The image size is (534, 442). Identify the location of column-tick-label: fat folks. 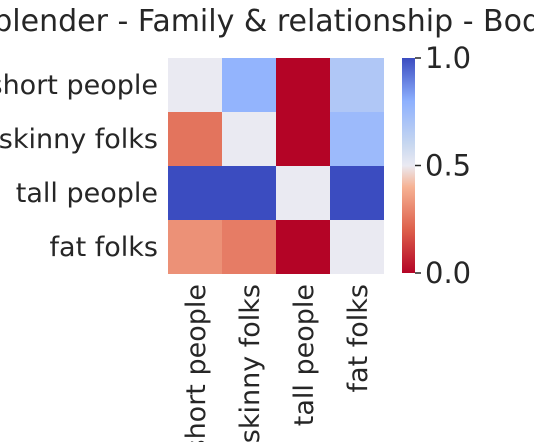
(358, 338).